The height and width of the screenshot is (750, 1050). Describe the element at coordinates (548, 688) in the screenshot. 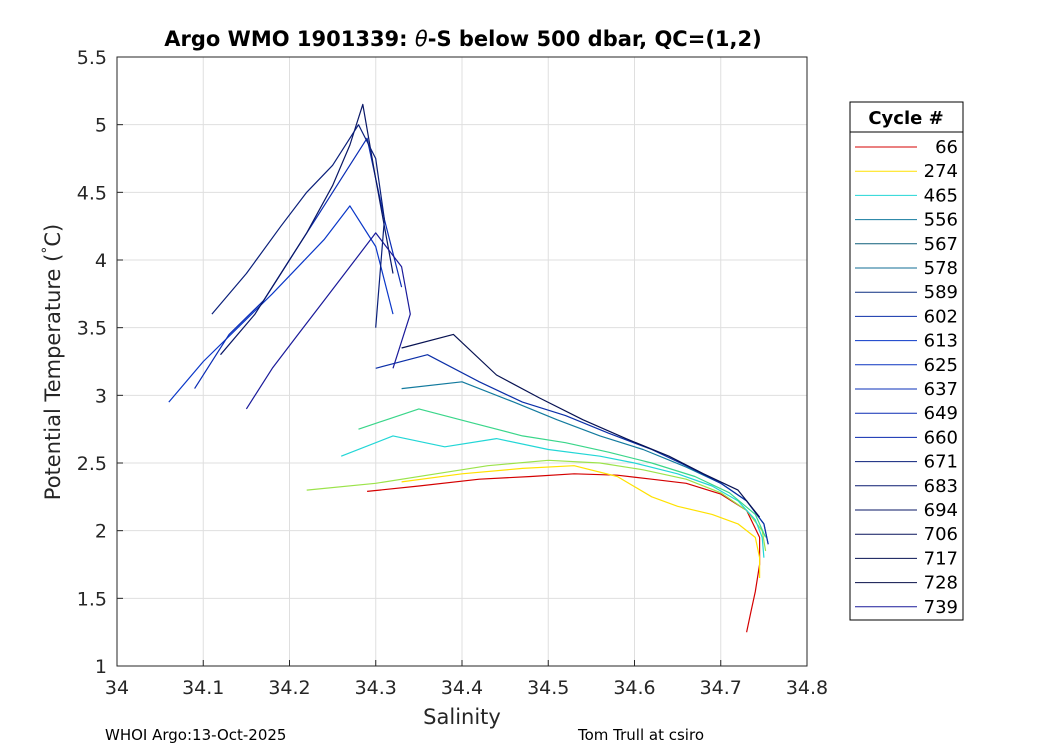

I see `x-tick-label: 34.5` at that location.